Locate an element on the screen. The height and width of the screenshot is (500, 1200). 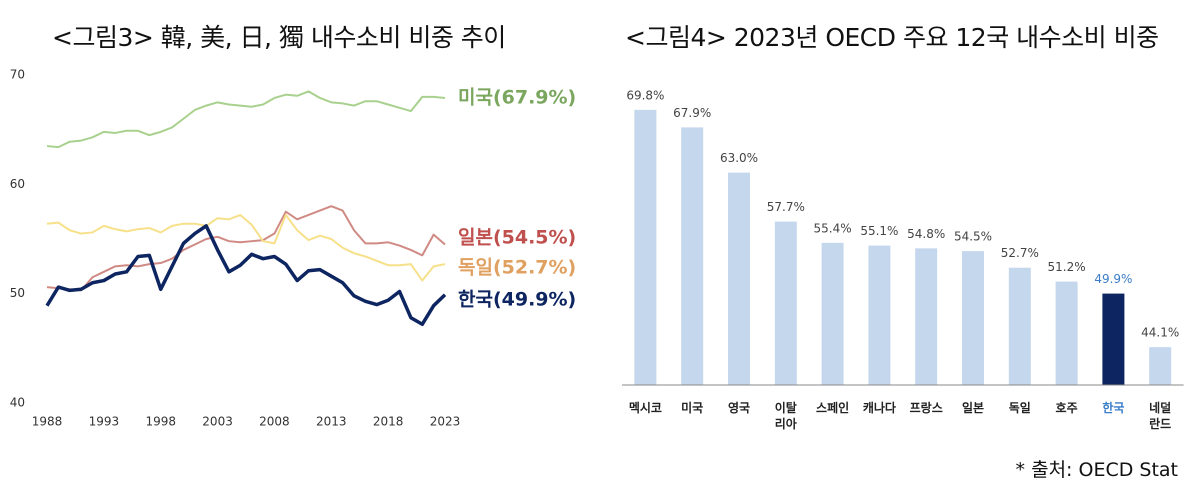
x-tick-label: 네덜 란드 is located at coordinates (1160, 416).